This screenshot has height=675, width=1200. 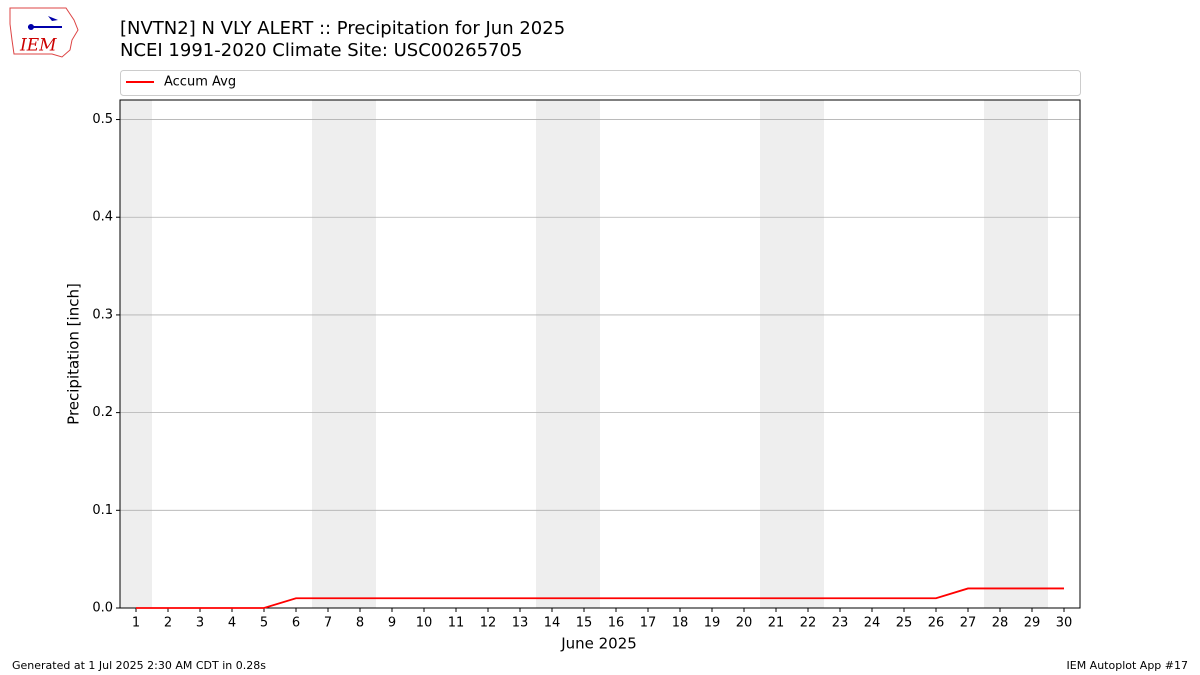 I want to click on x-tick-label: 25, so click(x=904, y=623).